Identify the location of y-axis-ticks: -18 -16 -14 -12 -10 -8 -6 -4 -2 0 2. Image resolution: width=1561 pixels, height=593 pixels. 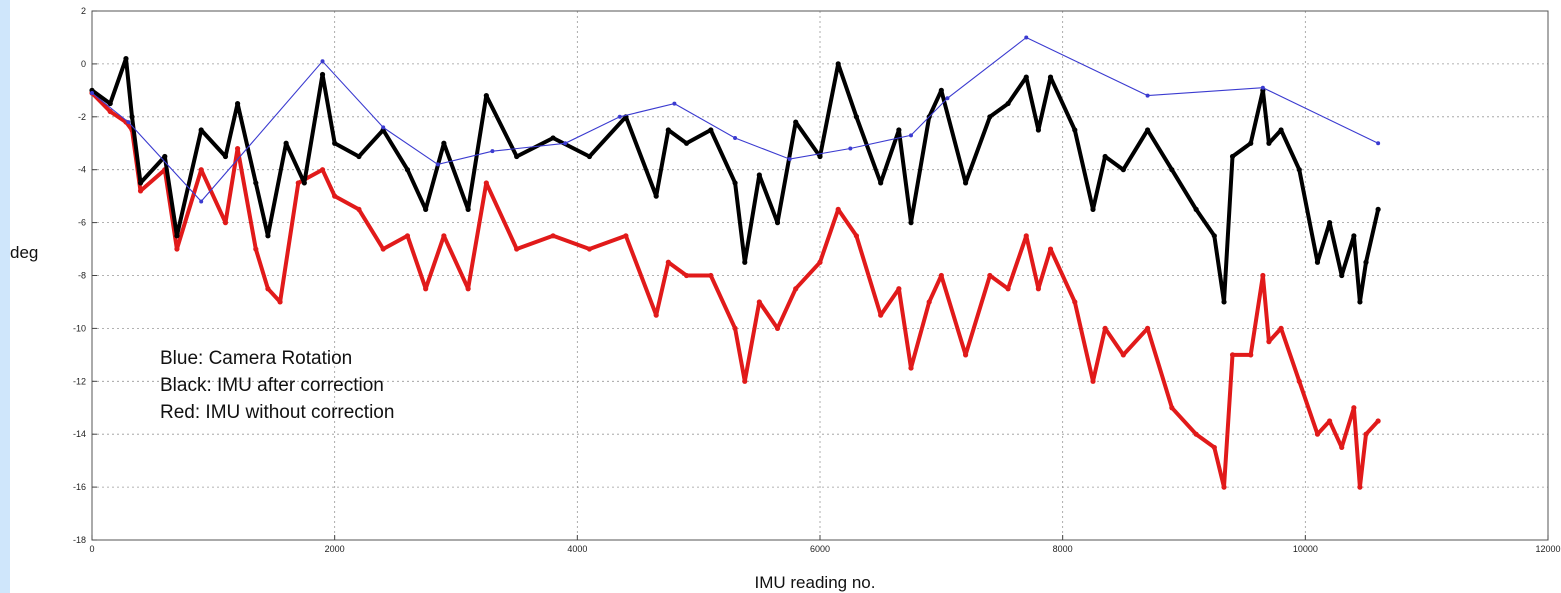
(85, 275).